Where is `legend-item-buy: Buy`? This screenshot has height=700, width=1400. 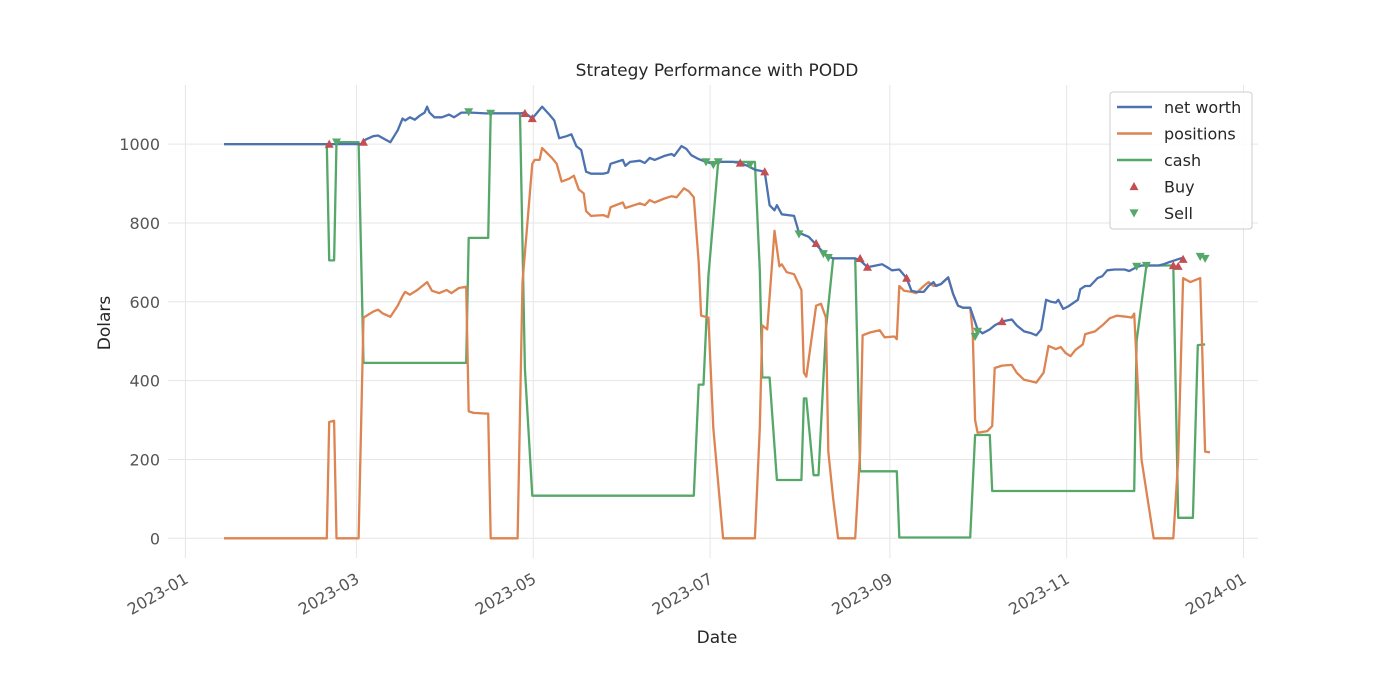
legend-item-buy: Buy is located at coordinates (1162, 187).